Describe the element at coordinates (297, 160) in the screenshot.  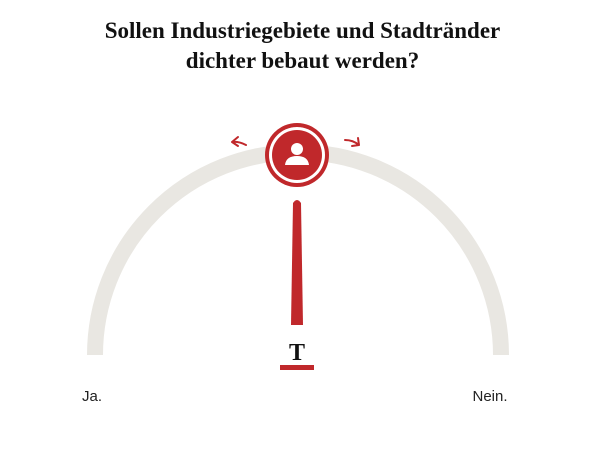
I see `person-body` at that location.